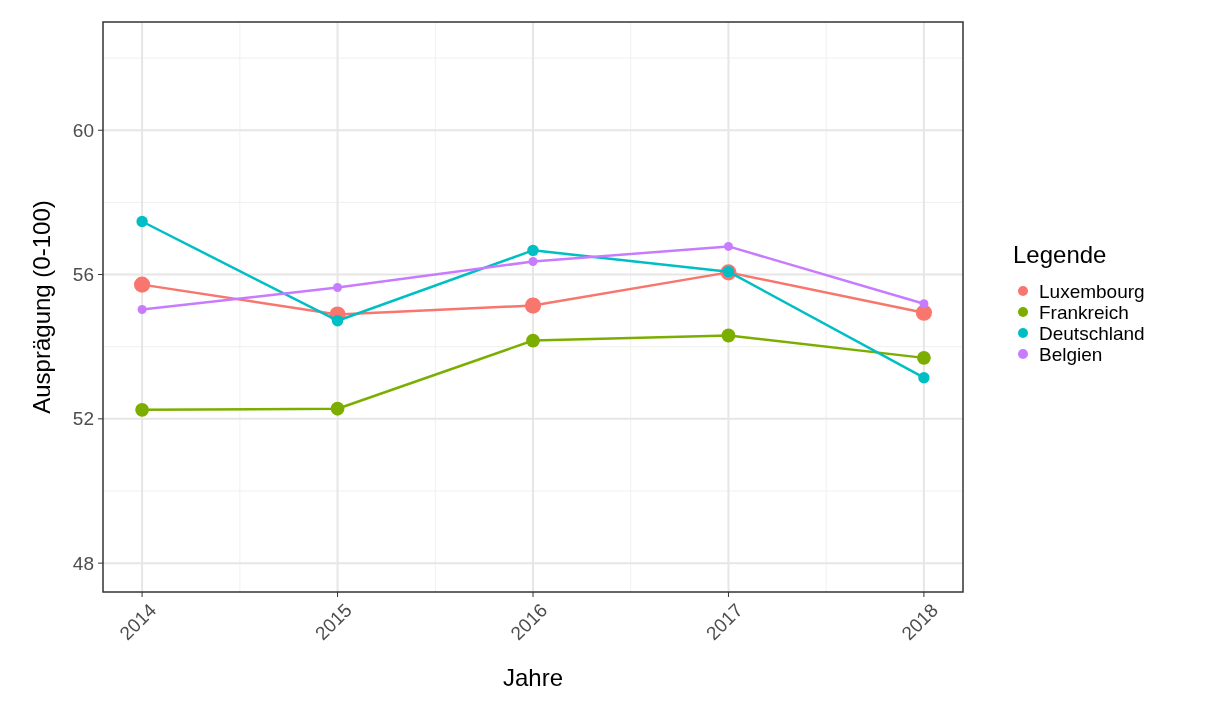 This screenshot has width=1218, height=708. I want to click on legend-label: Luxembourg, so click(1092, 291).